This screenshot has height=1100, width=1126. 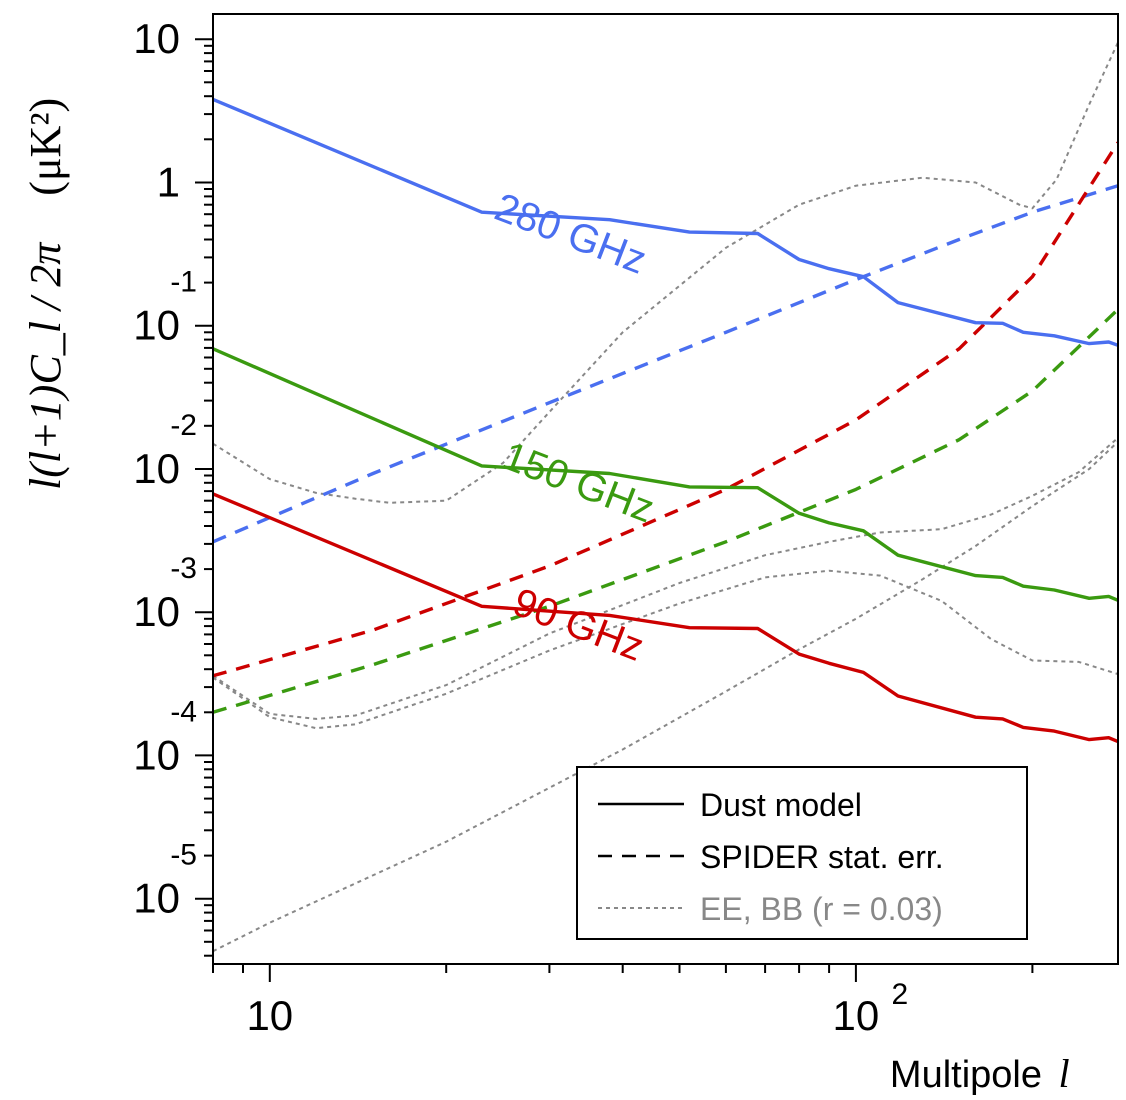 I want to click on x-axis-label: Multipole, so click(x=966, y=1075).